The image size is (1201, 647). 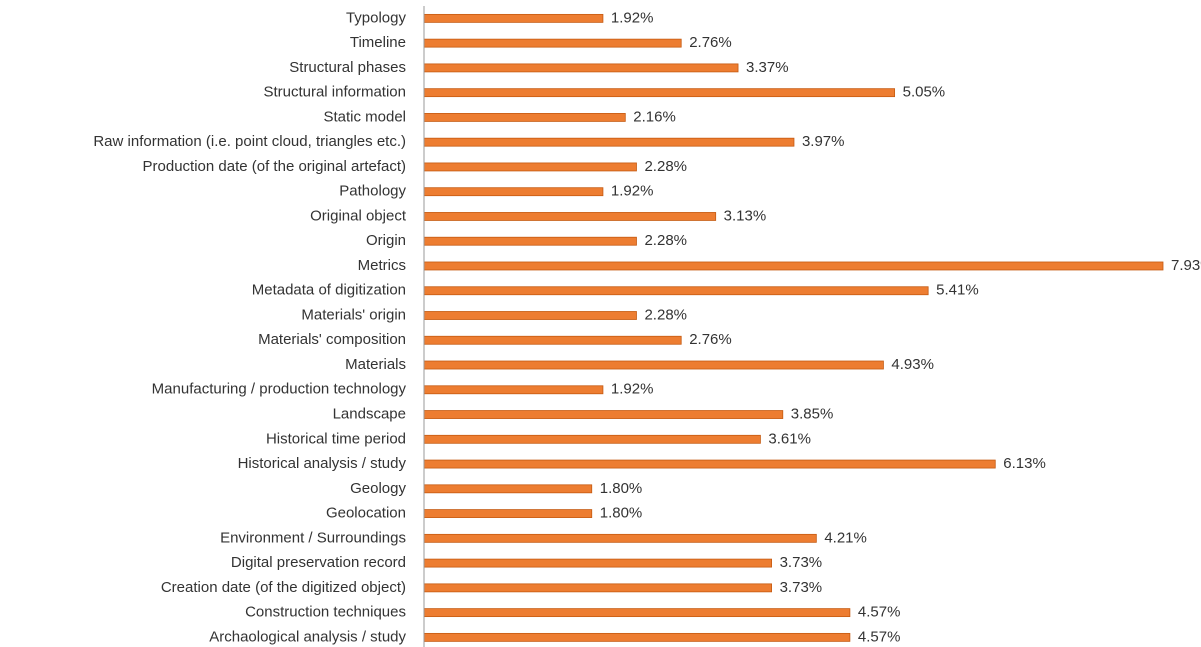 I want to click on value-label: 3.85%, so click(x=812, y=414).